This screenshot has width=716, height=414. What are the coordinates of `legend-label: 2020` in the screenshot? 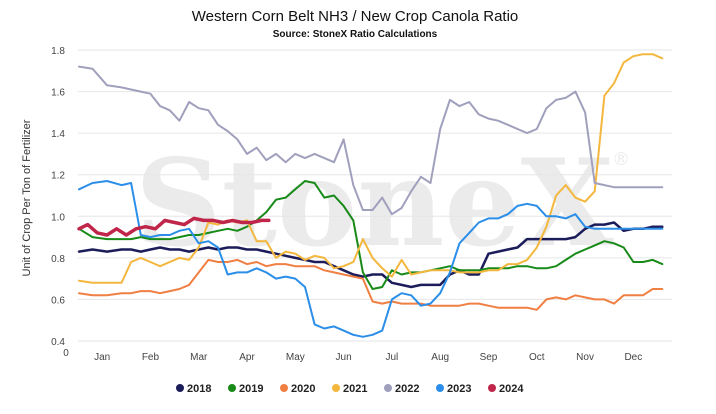 It's located at (303, 389).